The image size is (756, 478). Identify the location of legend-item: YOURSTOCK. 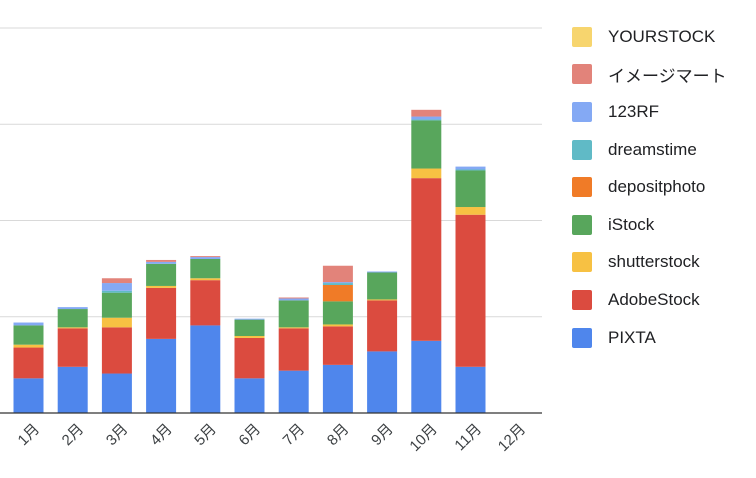
(649, 37).